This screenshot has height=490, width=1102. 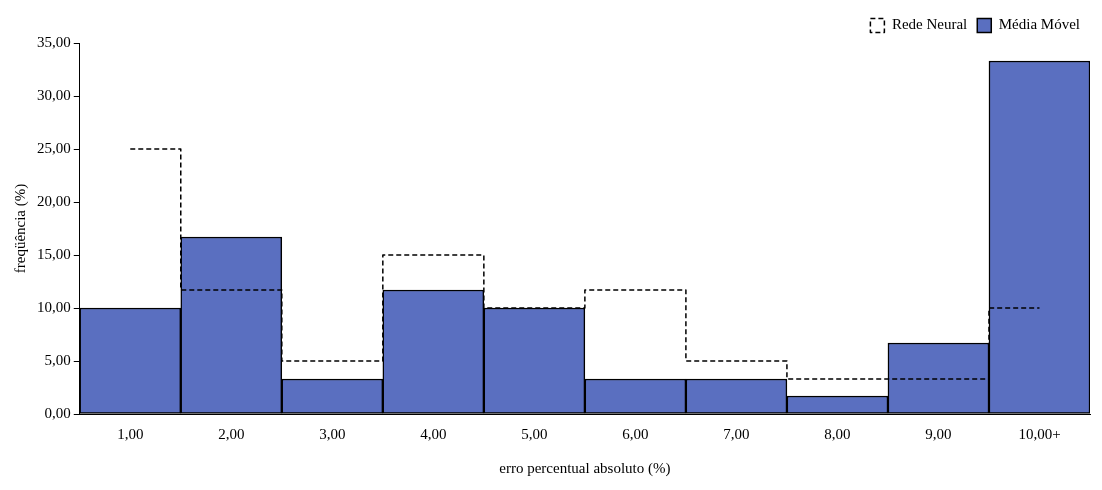 I want to click on x-tick-label: 10,00+, so click(x=1039, y=433).